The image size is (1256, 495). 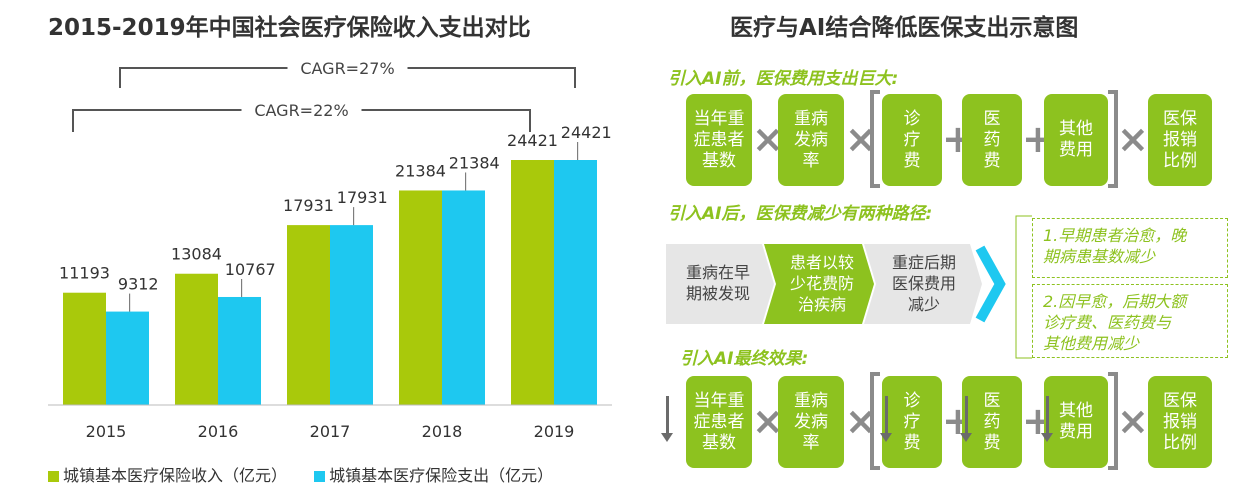 I want to click on path-step-early-detection-bg, so click(x=720, y=284).